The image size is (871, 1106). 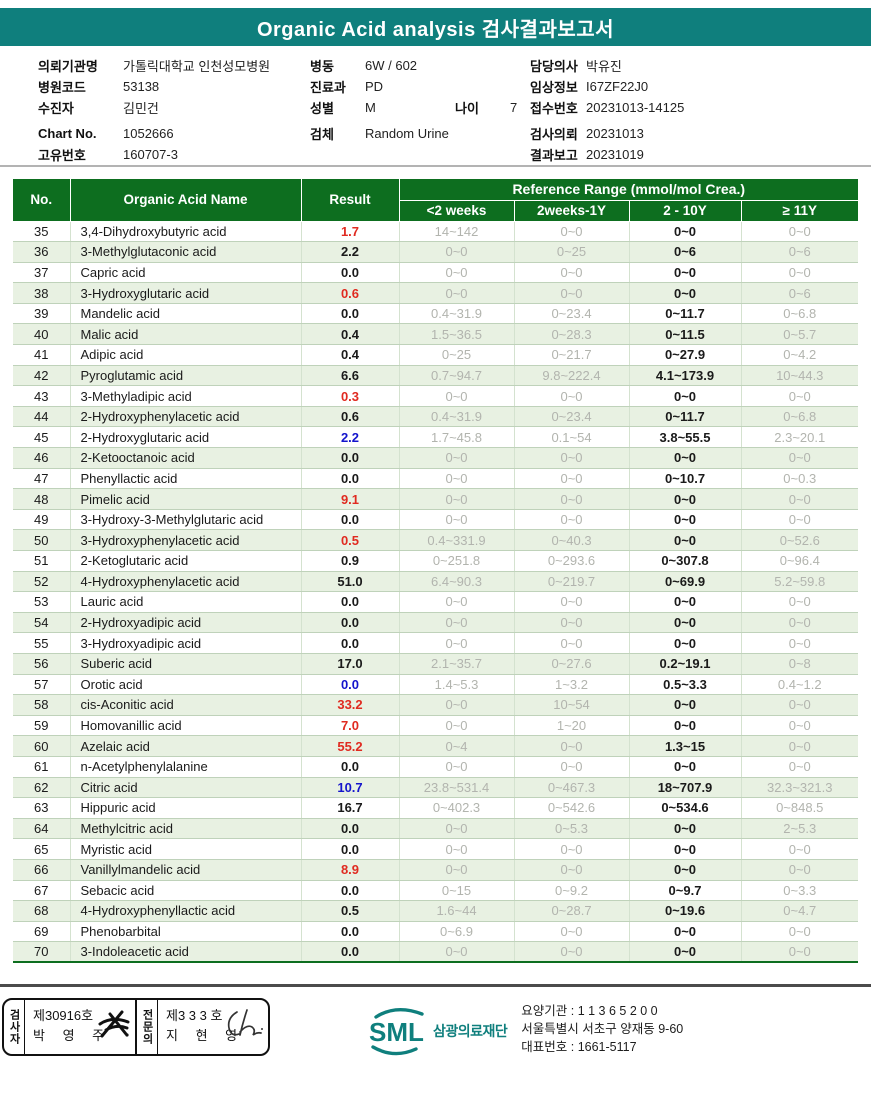 What do you see at coordinates (185, 252) in the screenshot?
I see `cell-acid-name: 3-Methylglutaconic acid` at bounding box center [185, 252].